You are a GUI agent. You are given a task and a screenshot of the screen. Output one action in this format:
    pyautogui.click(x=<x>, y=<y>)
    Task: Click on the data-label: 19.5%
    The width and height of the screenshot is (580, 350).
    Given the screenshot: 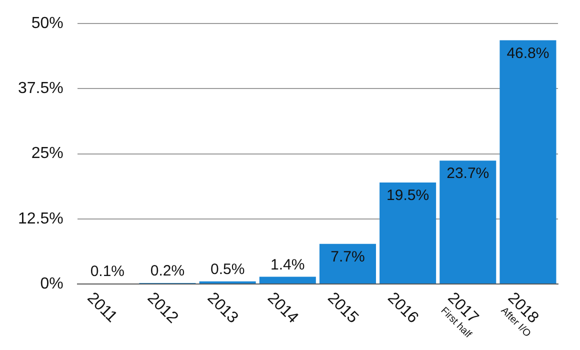 What is the action you would take?
    pyautogui.click(x=408, y=195)
    